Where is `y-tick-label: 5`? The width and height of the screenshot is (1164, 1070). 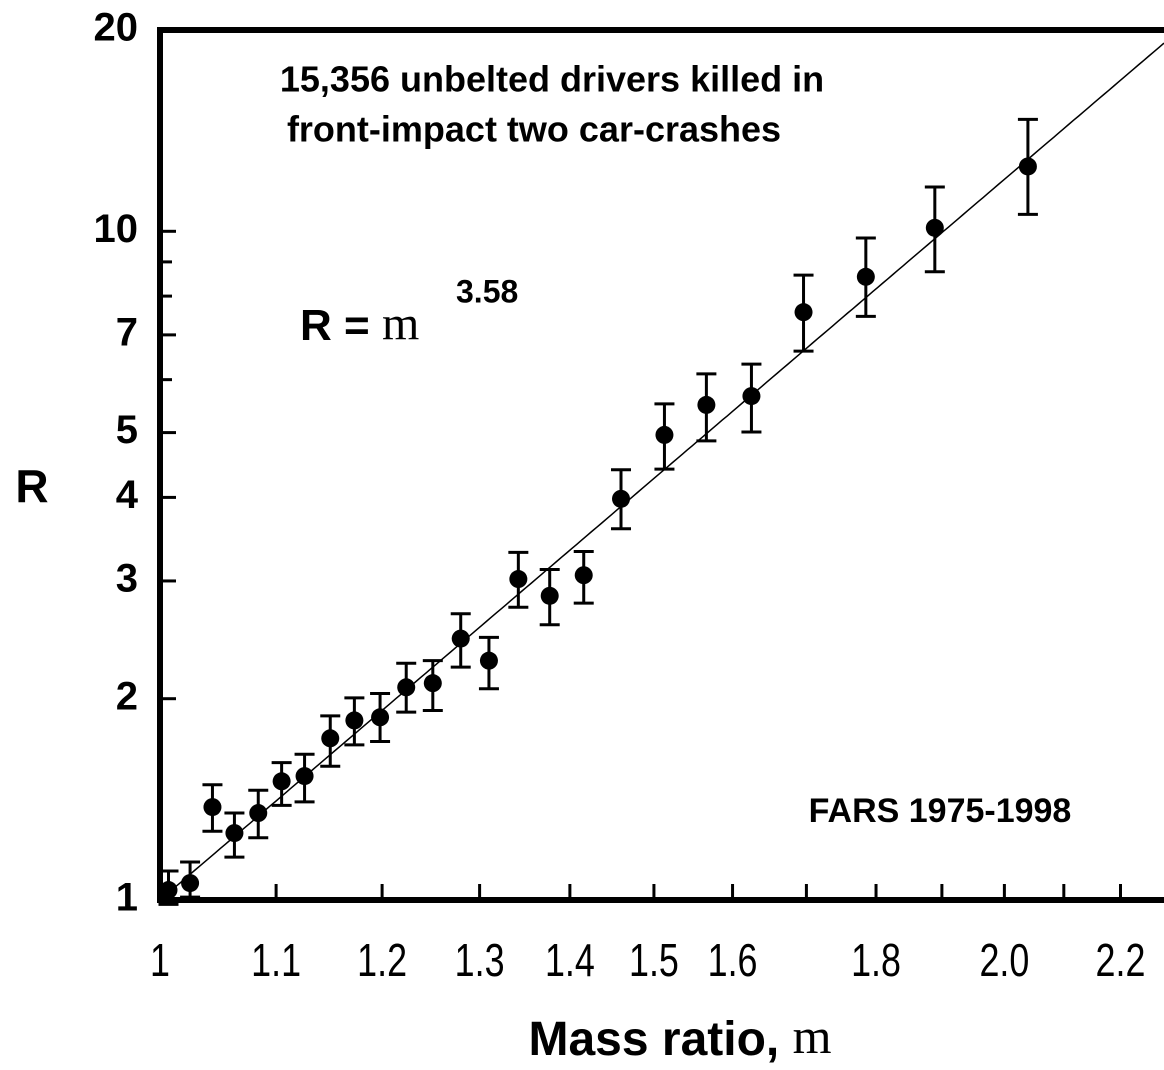
y-tick-label: 5 is located at coordinates (127, 430).